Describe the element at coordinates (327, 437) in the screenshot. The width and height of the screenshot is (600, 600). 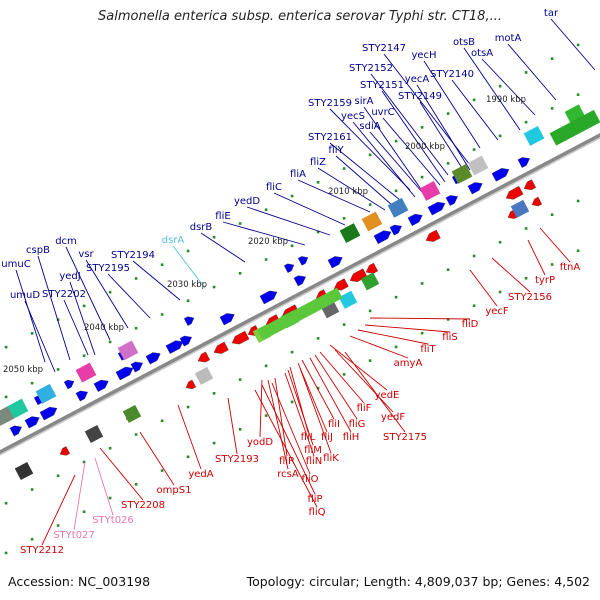
I see `gene-label: fliJ` at that location.